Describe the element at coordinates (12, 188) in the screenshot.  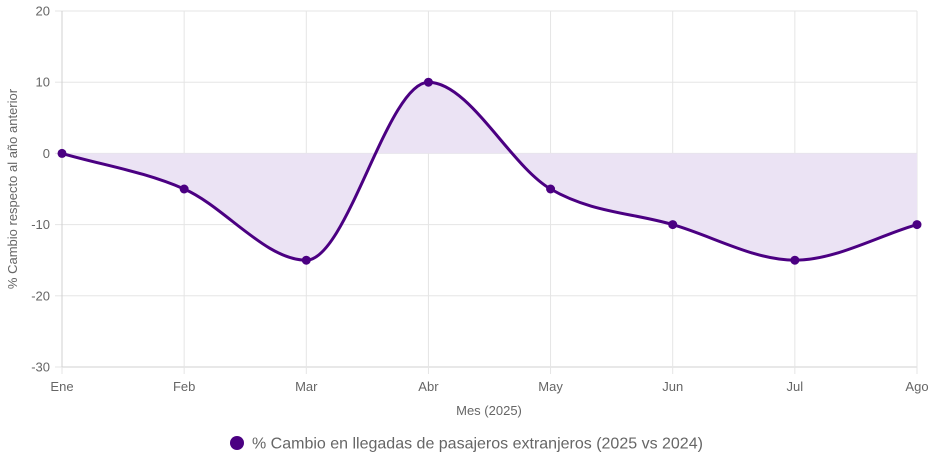
I see `y-axis-title: % Cambio respecto al año anterior` at that location.